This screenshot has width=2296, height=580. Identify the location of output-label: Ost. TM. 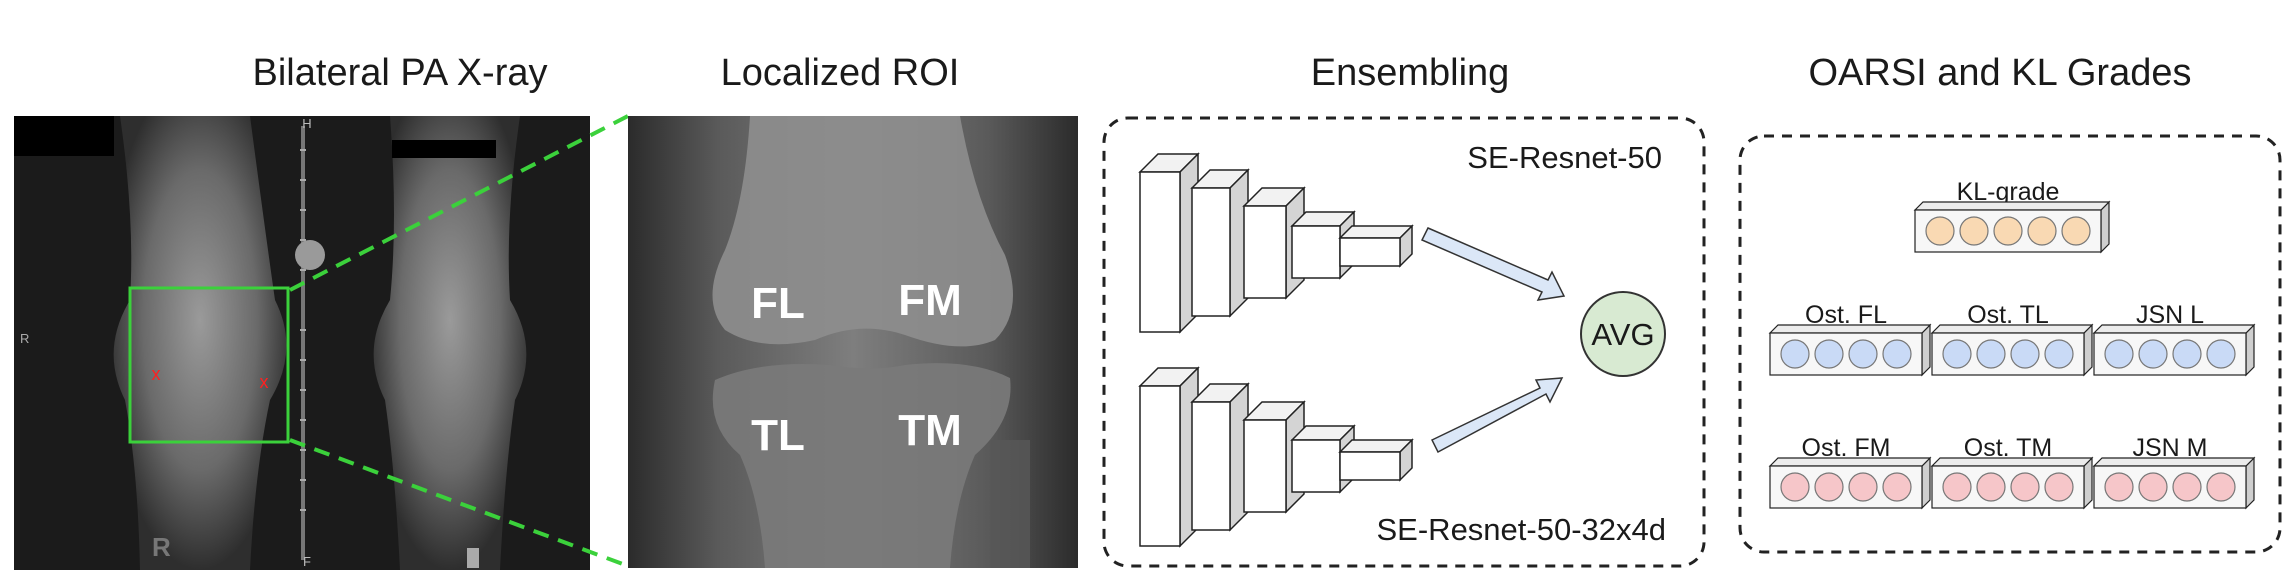
(2008, 448).